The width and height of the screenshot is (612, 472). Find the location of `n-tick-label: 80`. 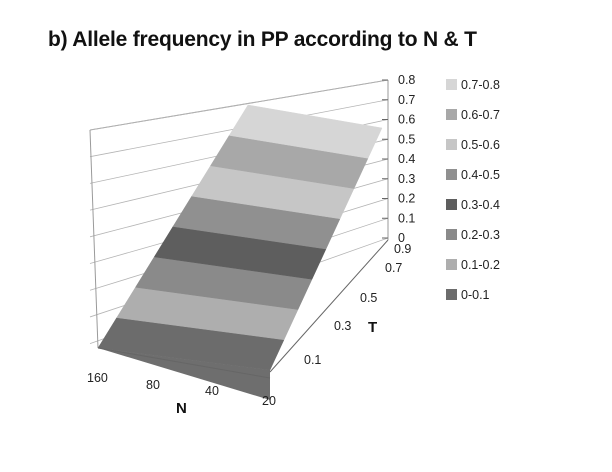

n-tick-label: 80 is located at coordinates (153, 385).